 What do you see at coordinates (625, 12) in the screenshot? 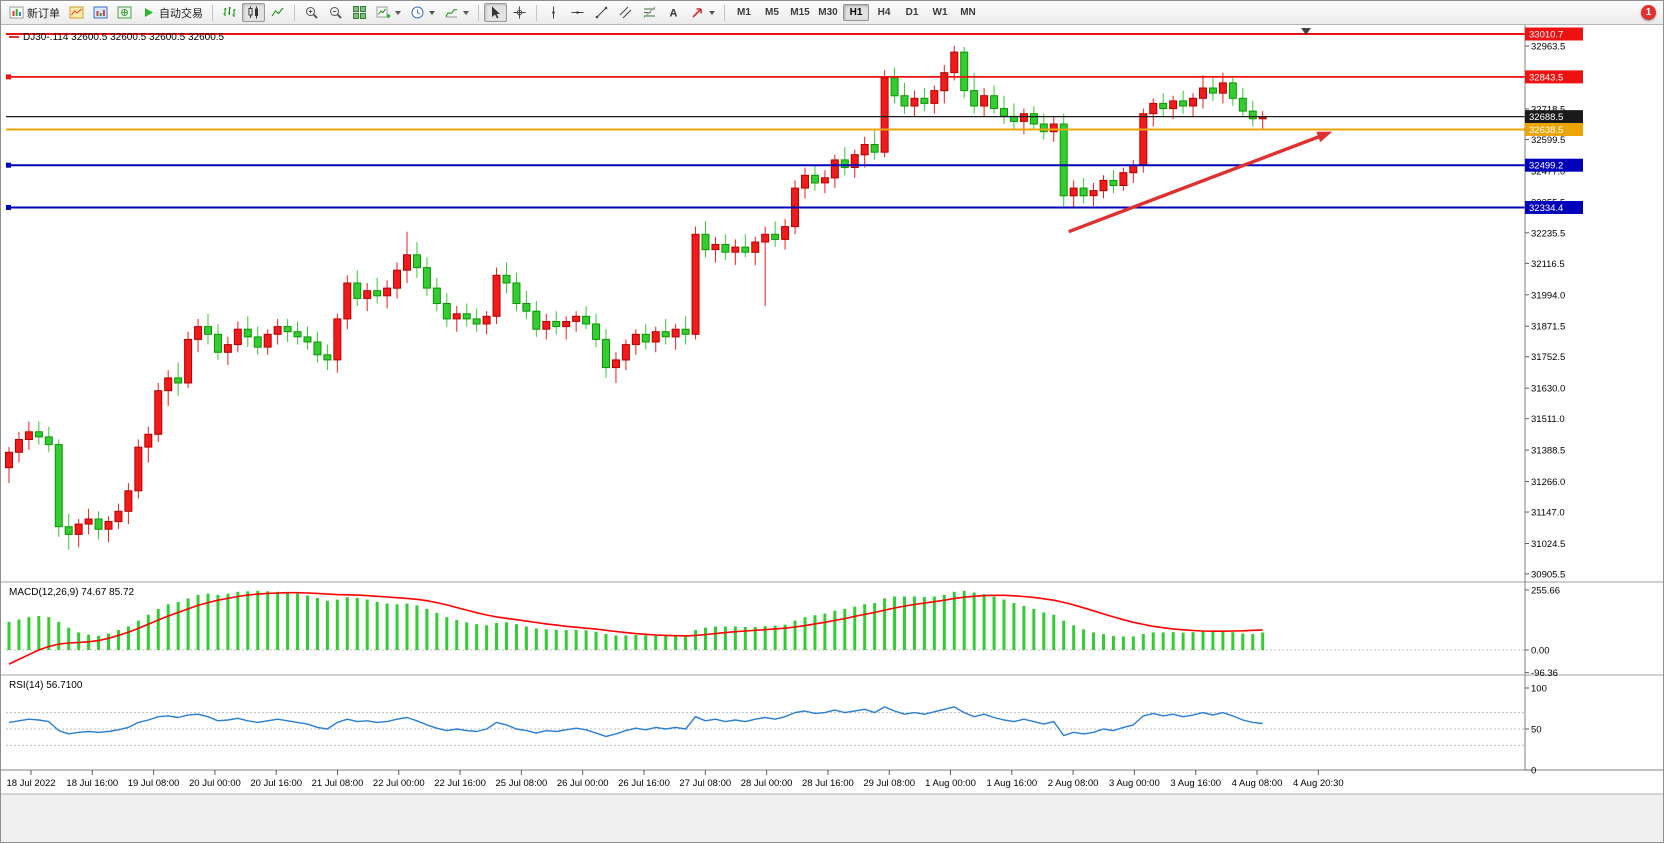
I see `channel-button` at bounding box center [625, 12].